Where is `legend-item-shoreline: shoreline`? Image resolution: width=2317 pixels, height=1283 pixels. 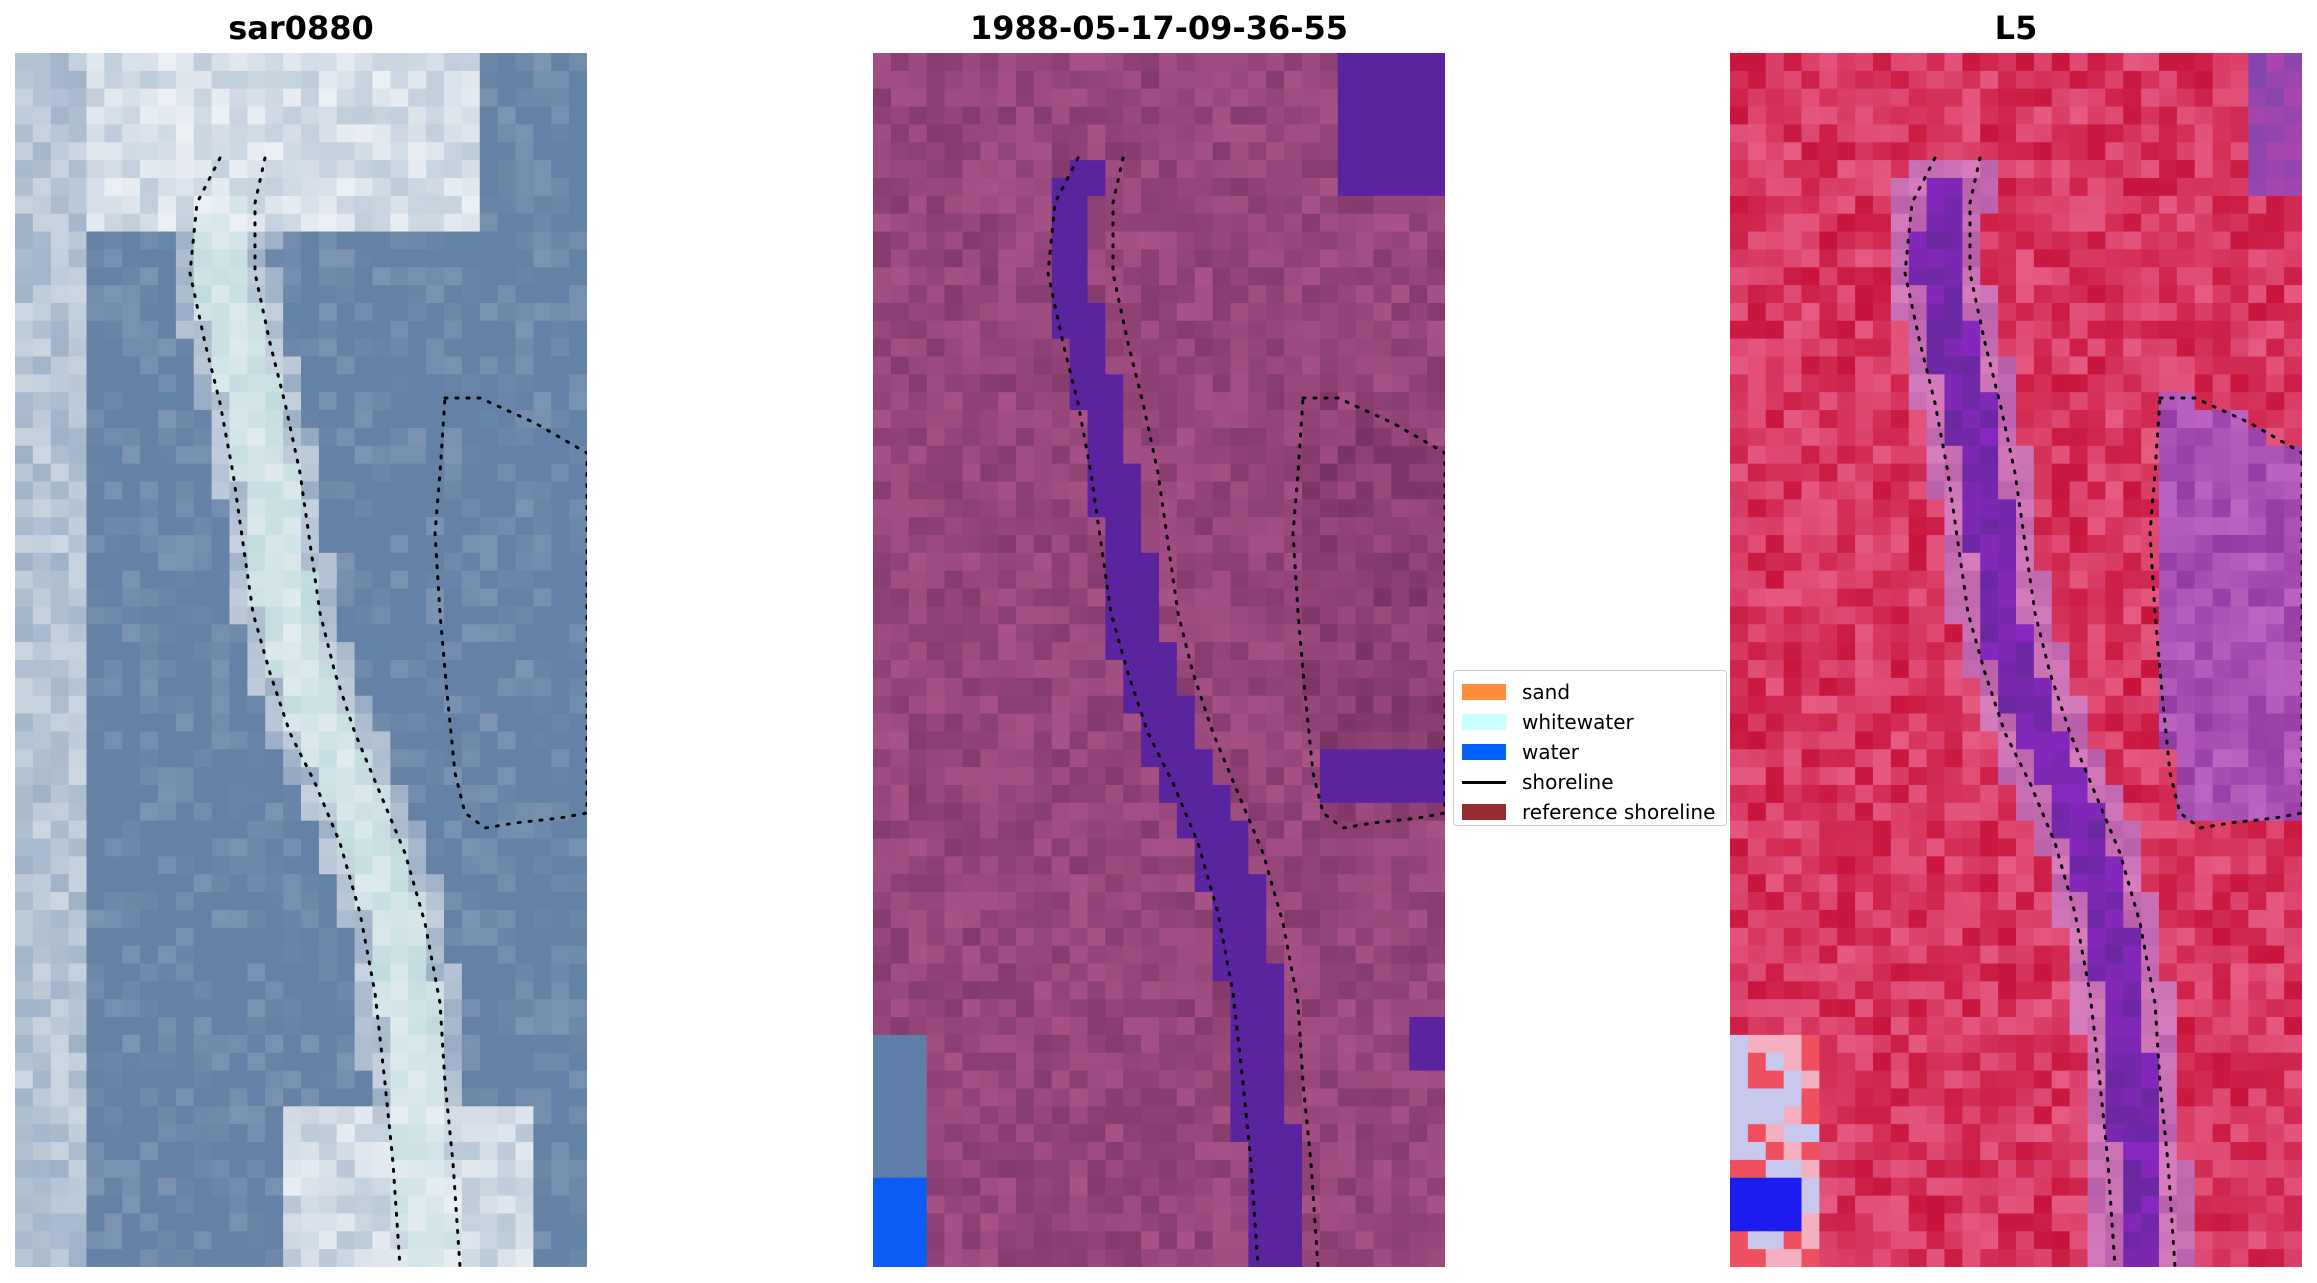
legend-item-shoreline: shoreline is located at coordinates (1594, 782).